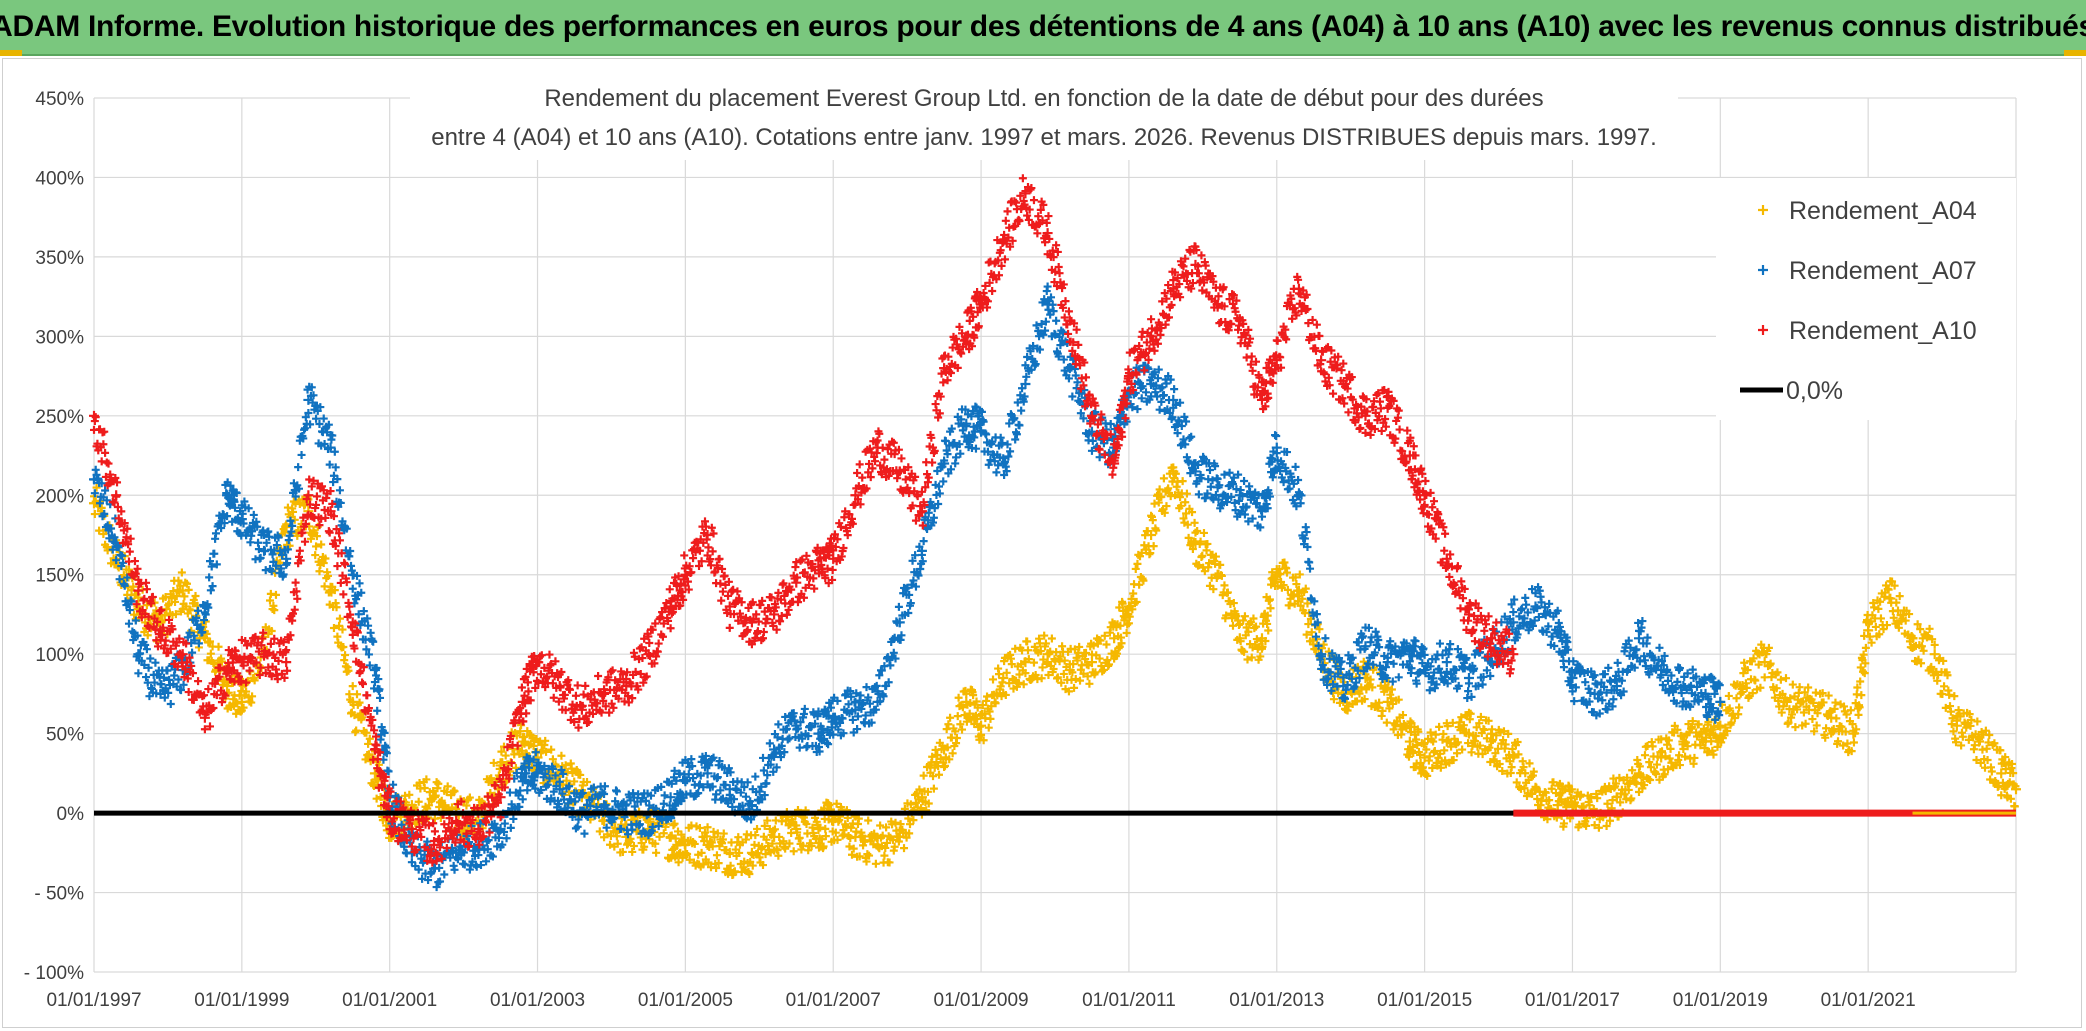 Image resolution: width=2086 pixels, height=1031 pixels. I want to click on x-tick-label: 01/01/1999, so click(241, 1000).